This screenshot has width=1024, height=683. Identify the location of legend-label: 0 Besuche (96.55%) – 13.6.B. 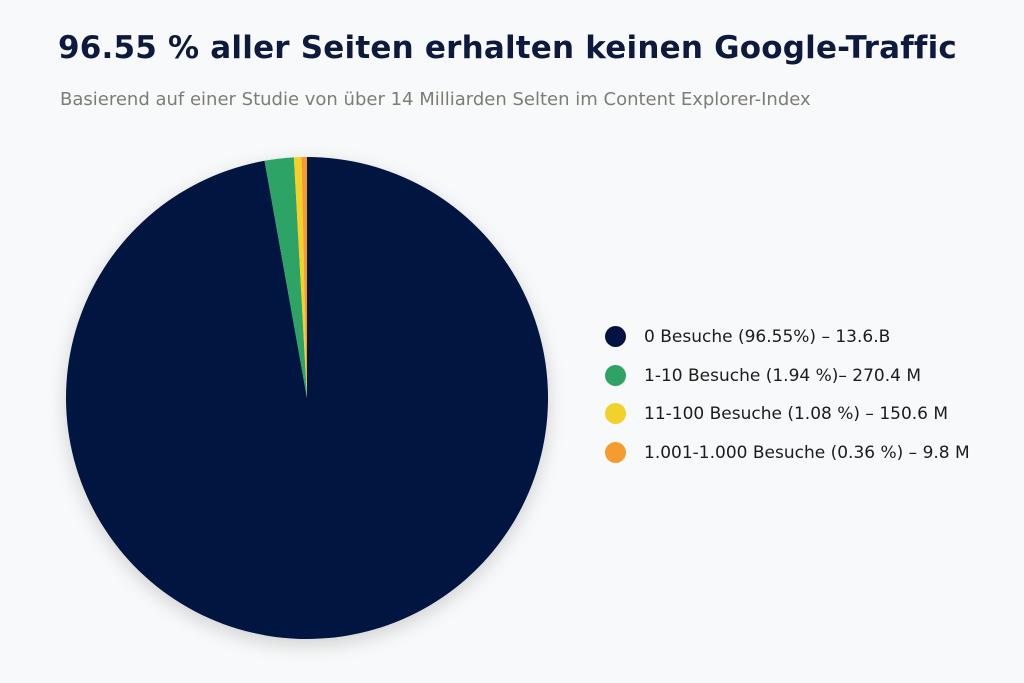
(767, 337).